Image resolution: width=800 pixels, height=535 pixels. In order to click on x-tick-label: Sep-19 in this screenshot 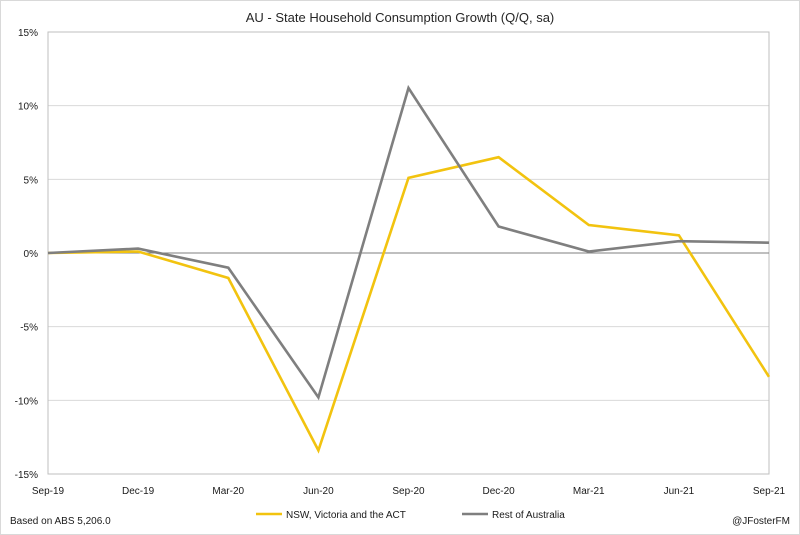, I will do `click(48, 491)`.